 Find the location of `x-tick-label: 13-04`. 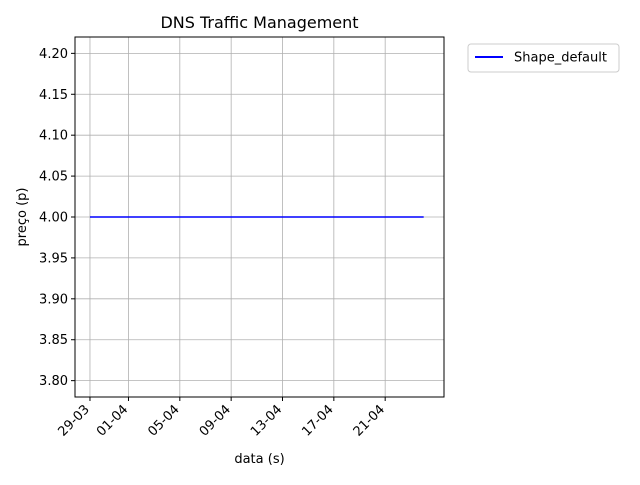

x-tick-label: 13-04 is located at coordinates (266, 420).